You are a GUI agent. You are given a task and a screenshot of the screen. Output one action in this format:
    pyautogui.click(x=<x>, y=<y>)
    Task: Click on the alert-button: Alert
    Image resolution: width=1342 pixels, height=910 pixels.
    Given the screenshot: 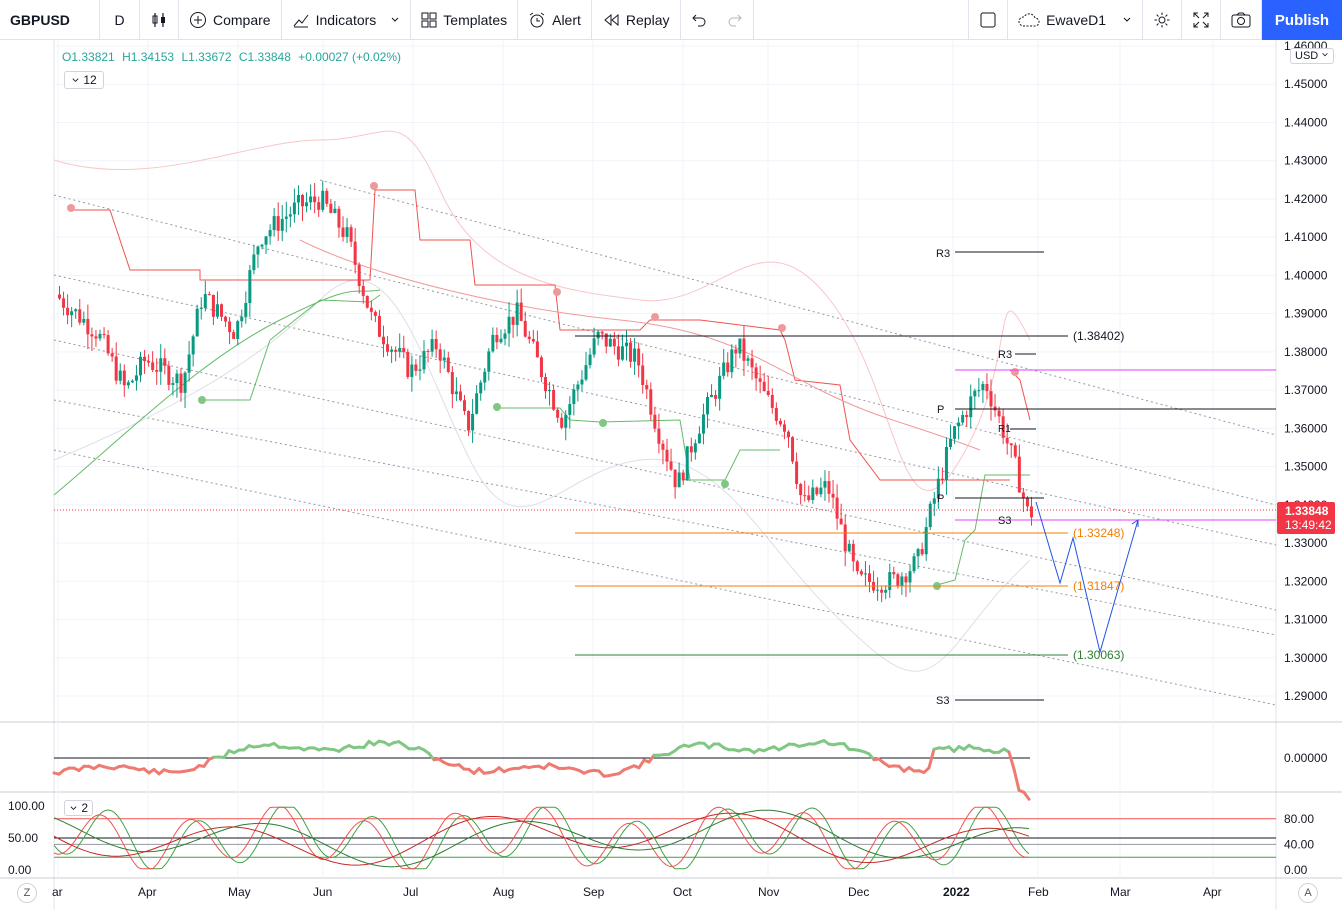 What is the action you would take?
    pyautogui.click(x=555, y=20)
    